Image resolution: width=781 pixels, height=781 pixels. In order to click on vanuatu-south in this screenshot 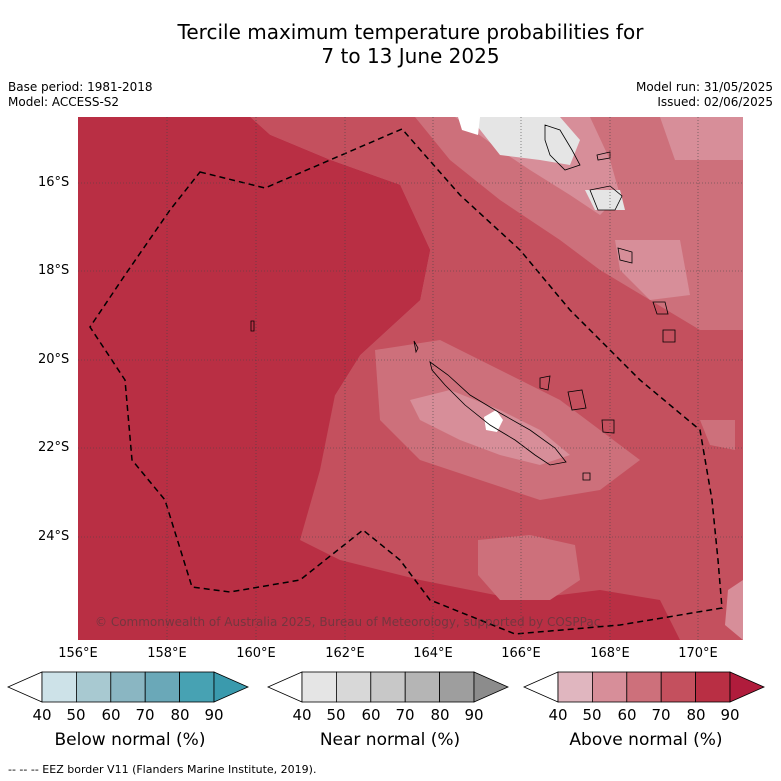, I will do `click(606, 198)`.